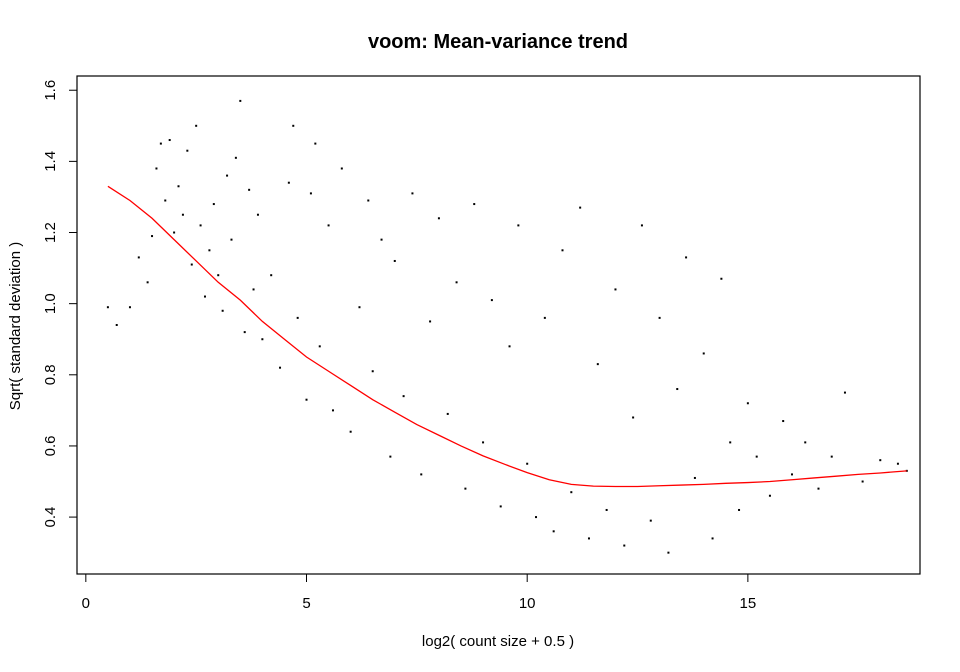 This screenshot has width=960, height=672. Describe the element at coordinates (50, 446) in the screenshot. I see `y-tick-label: 0.6` at that location.